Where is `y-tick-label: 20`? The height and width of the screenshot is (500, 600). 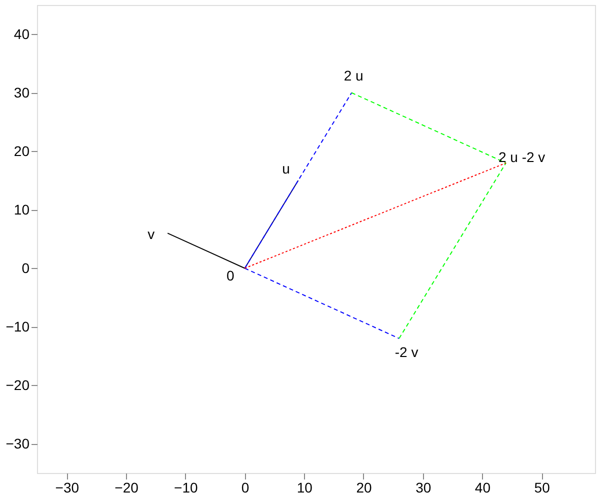 y-tick-label: 20 is located at coordinates (22, 150).